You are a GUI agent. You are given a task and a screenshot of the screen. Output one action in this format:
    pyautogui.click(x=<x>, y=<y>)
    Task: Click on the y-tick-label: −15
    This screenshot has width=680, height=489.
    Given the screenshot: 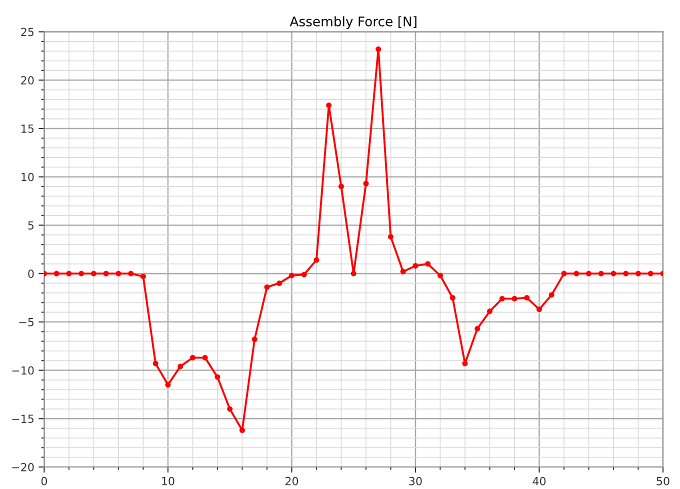 What is the action you would take?
    pyautogui.click(x=23, y=419)
    